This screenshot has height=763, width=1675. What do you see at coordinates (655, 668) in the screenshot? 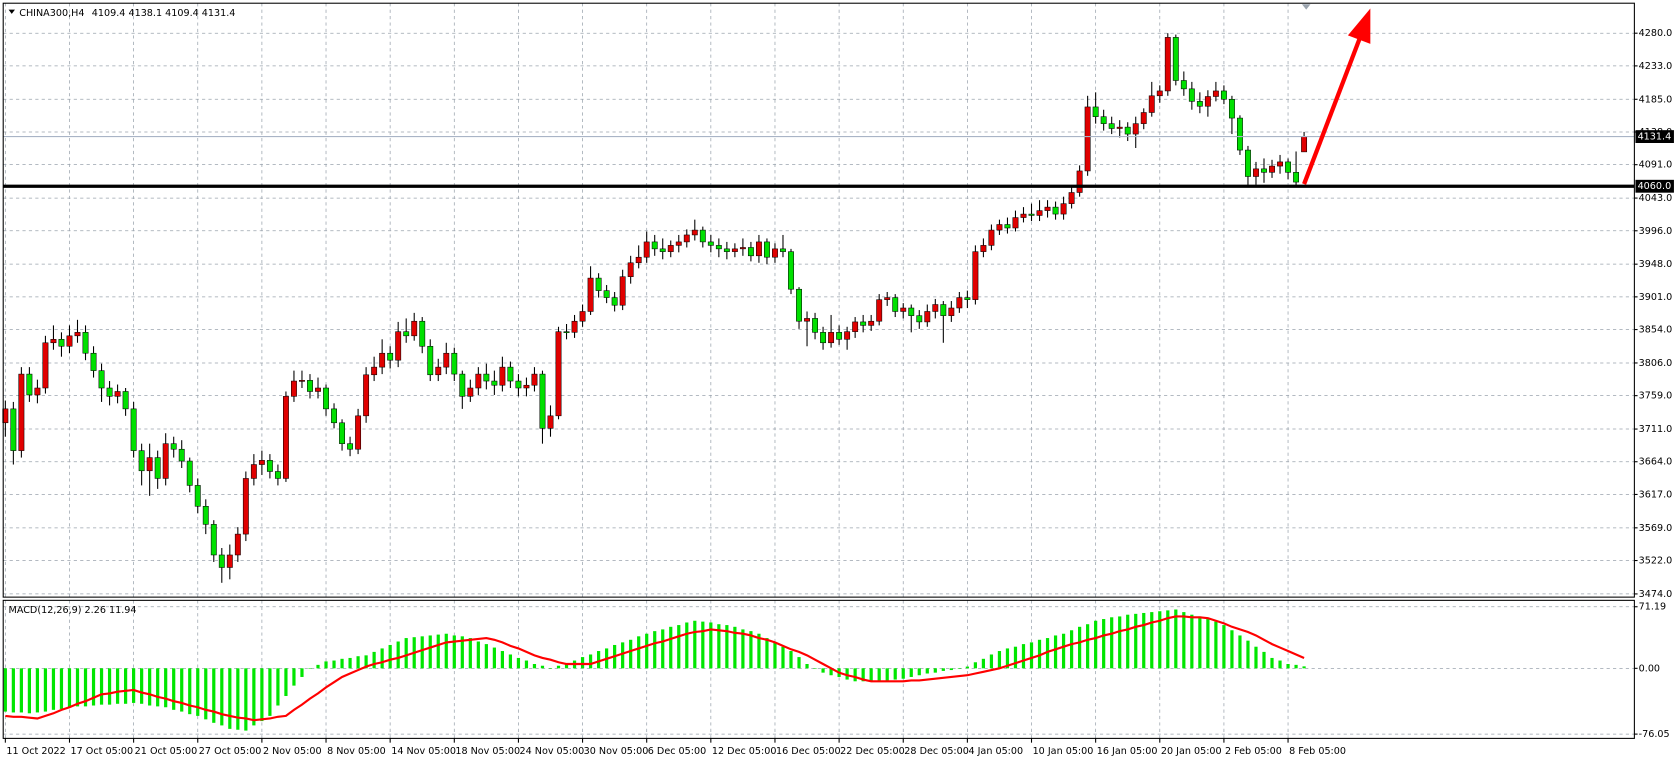
I see `signal-line` at bounding box center [655, 668].